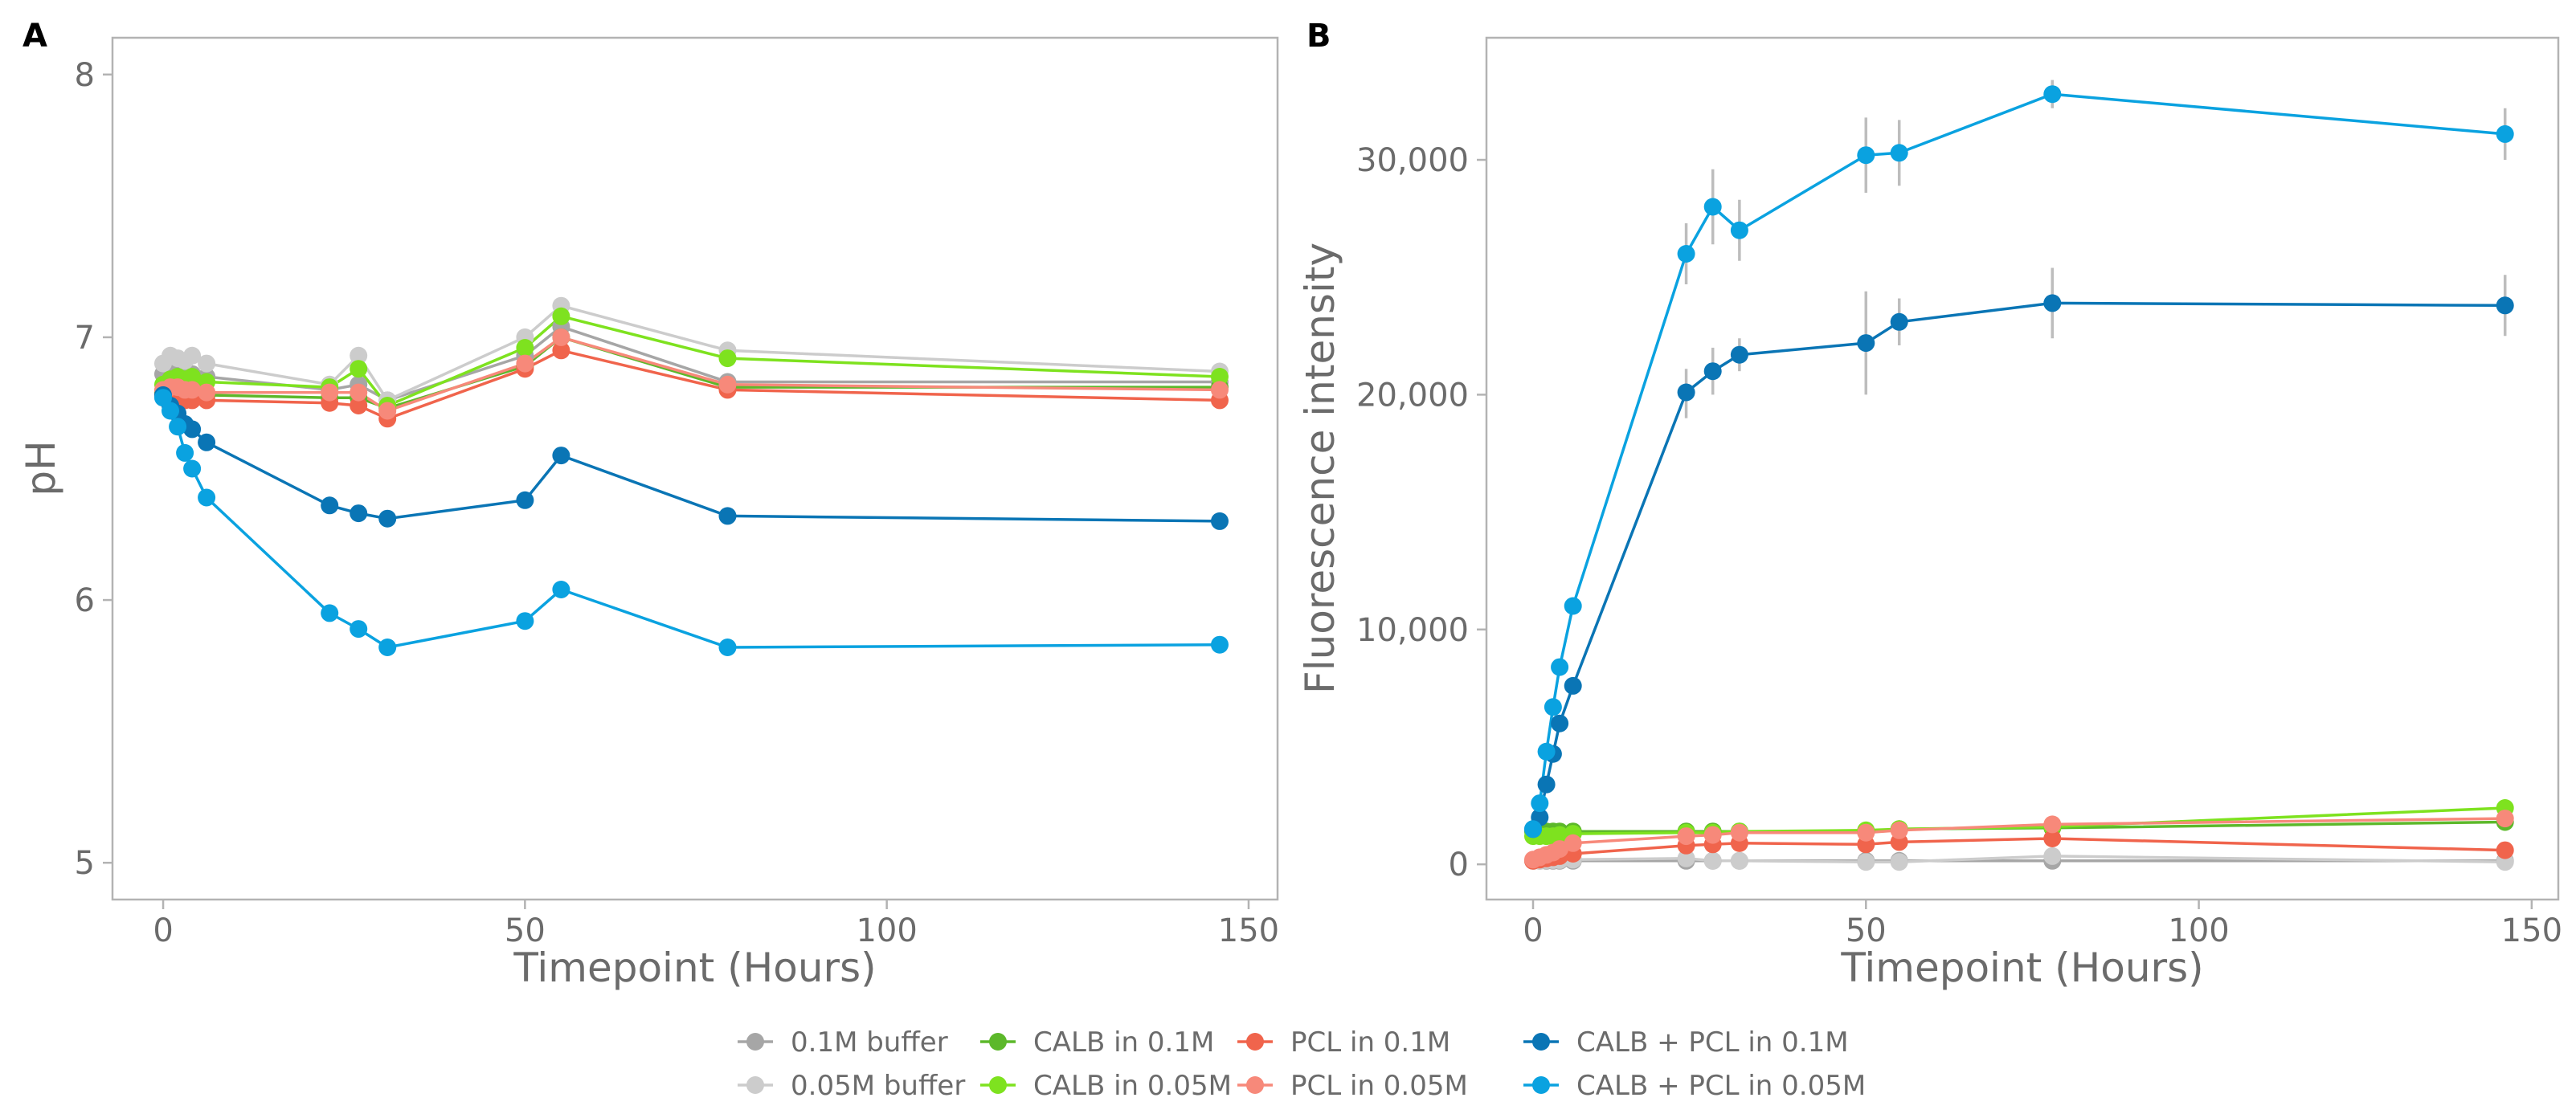 The height and width of the screenshot is (1118, 2576). I want to click on panel-a-x-tick-label: 50, so click(525, 930).